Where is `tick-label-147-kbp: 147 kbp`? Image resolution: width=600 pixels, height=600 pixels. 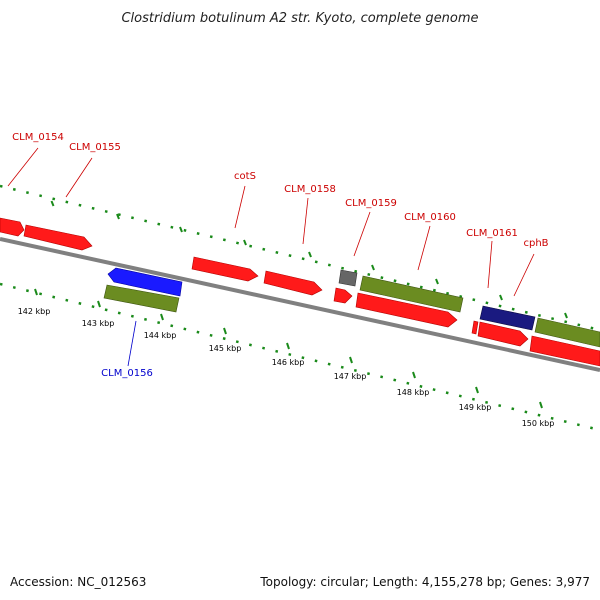 tick-label-147-kbp: 147 kbp is located at coordinates (350, 376).